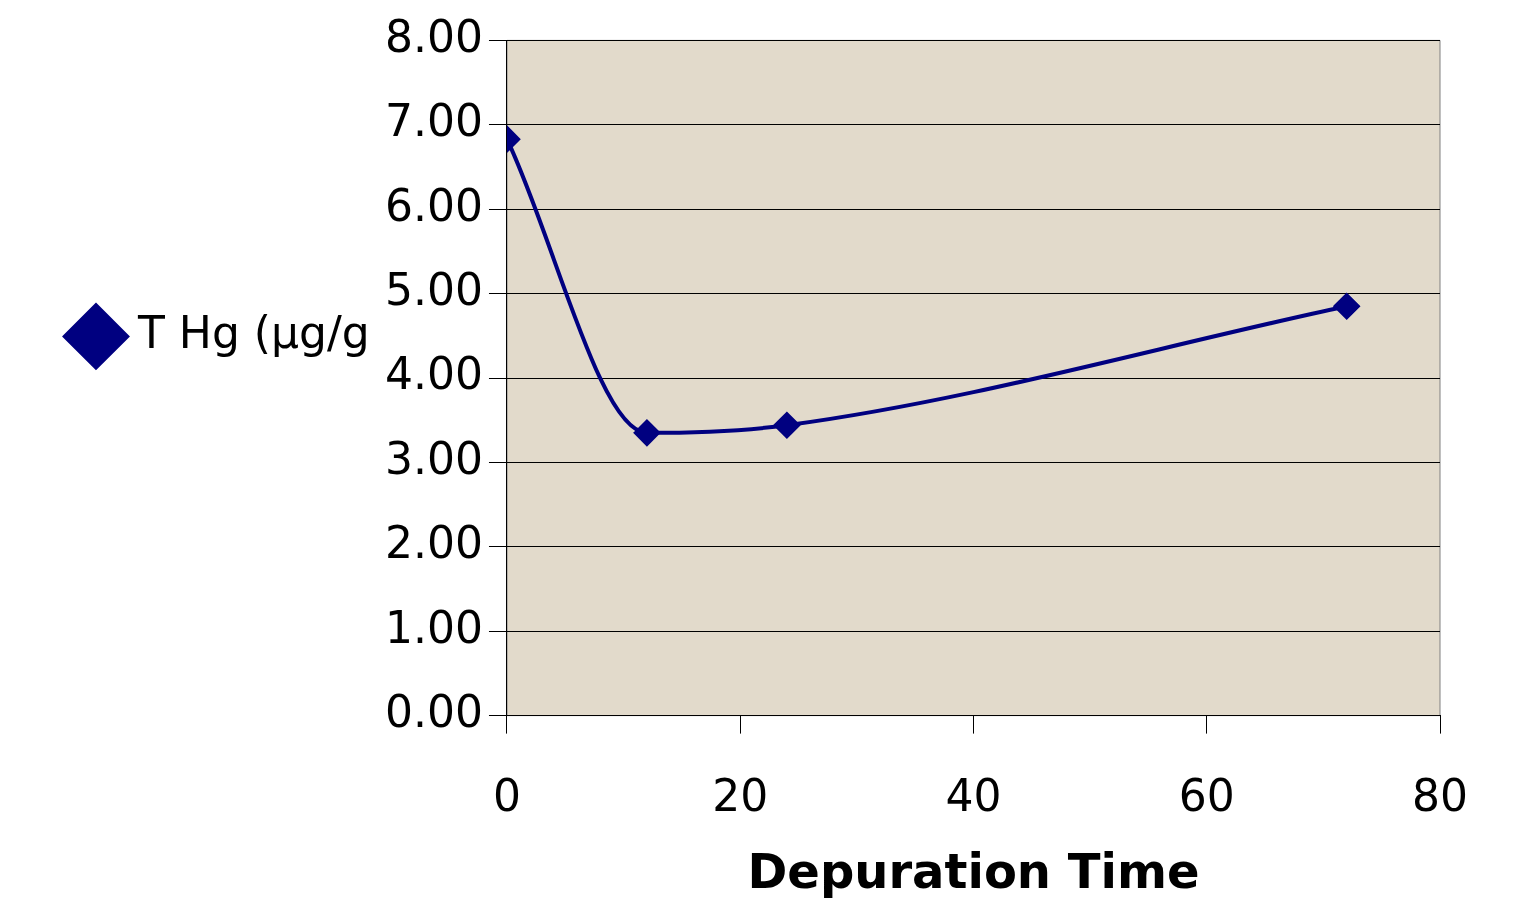 The width and height of the screenshot is (1528, 924). What do you see at coordinates (434, 374) in the screenshot?
I see `y-tick-label: 4.00` at bounding box center [434, 374].